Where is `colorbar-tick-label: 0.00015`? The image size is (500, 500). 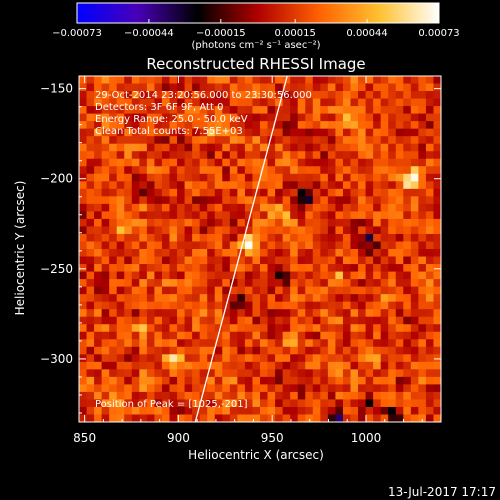
colorbar-tick-label: 0.00015 is located at coordinates (295, 33).